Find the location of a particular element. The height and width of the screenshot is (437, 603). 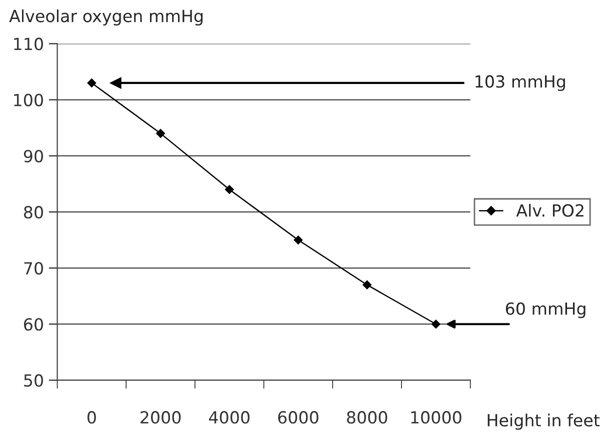

x-tick-label: 0 is located at coordinates (92, 417).